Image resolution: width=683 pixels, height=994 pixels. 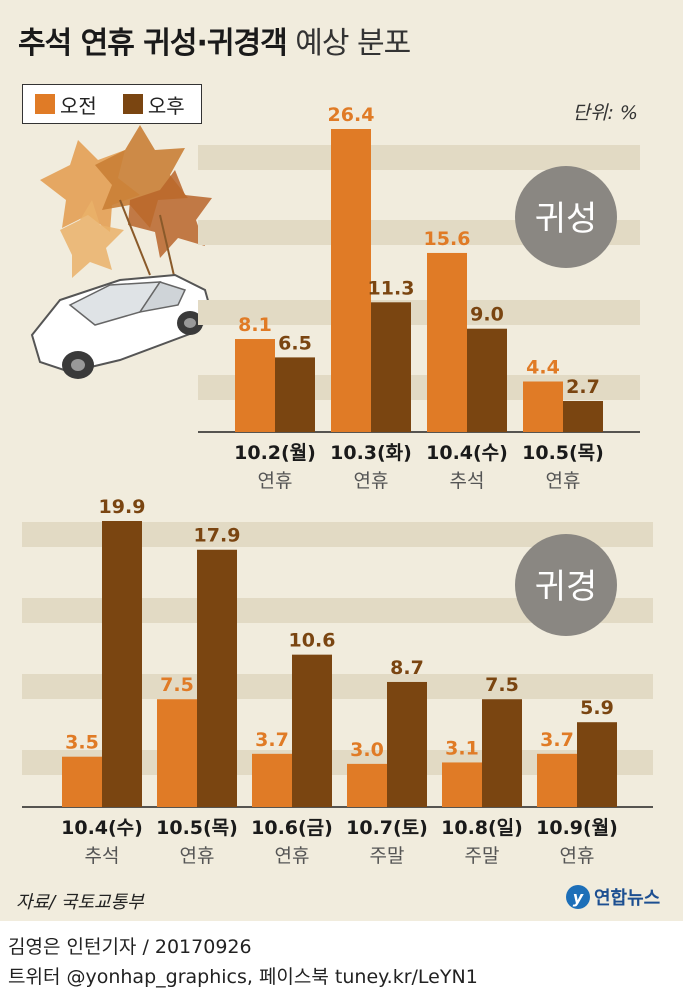 I want to click on return-value-label-pm: 7.5, so click(x=502, y=685).